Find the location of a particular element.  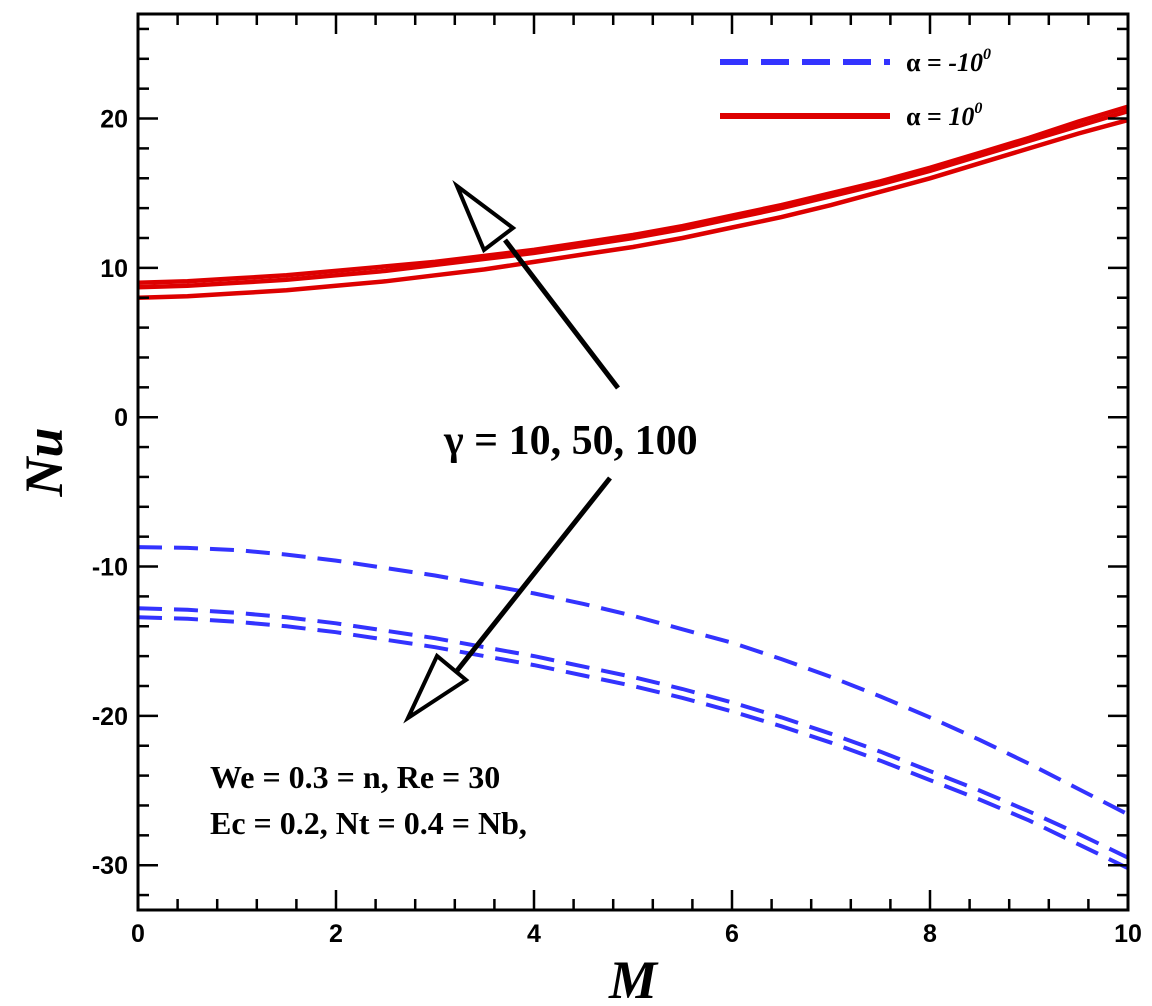

gamma-arrow-up-shaft is located at coordinates (561, 314).